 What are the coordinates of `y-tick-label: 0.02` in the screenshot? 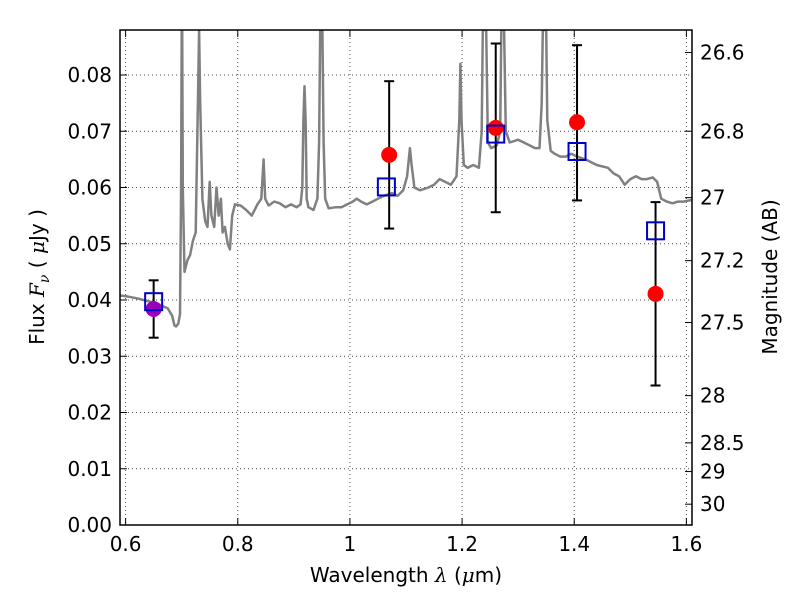 It's located at (89, 413).